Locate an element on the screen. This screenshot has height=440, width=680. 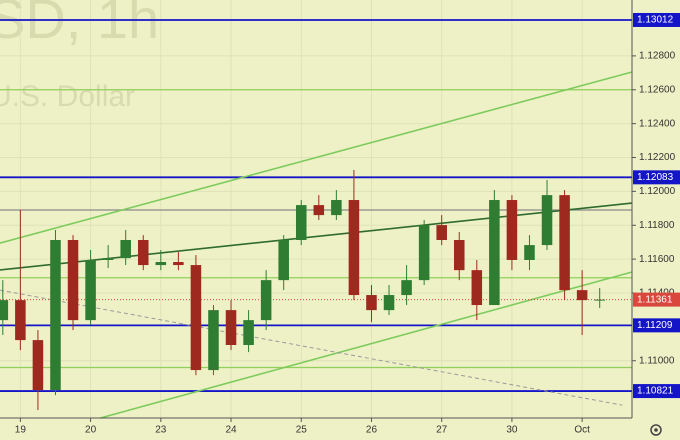
level-tag-label: 1.10821 is located at coordinates (655, 391).